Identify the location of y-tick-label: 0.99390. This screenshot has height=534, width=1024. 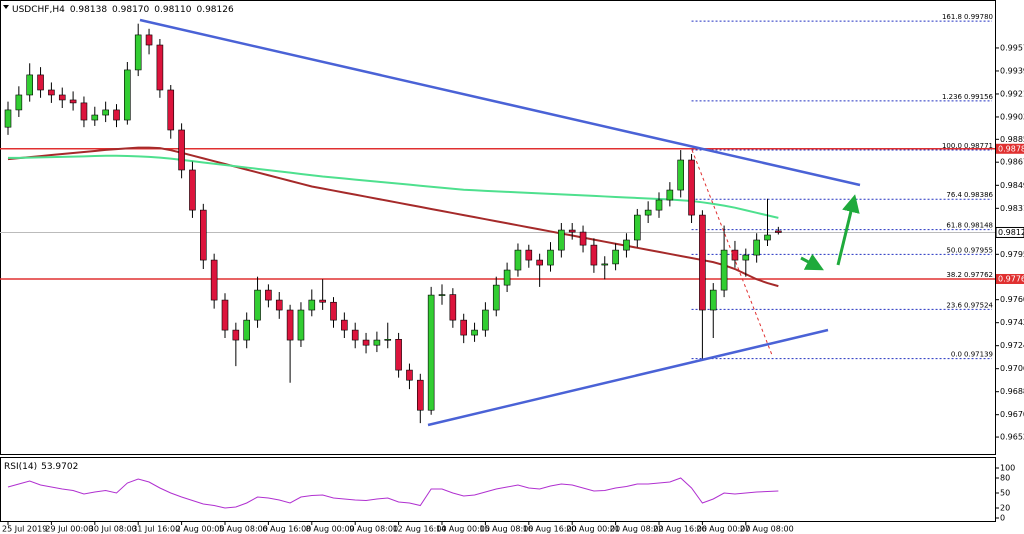
(1012, 70).